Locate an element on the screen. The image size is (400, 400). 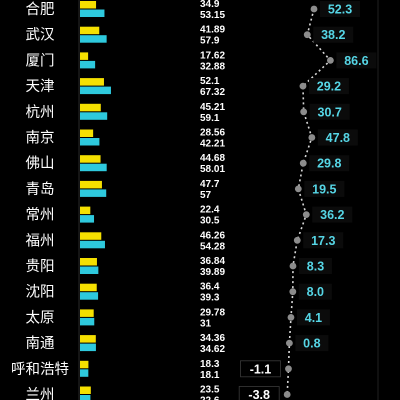
change-label: 52.3 is located at coordinates (340, 10).